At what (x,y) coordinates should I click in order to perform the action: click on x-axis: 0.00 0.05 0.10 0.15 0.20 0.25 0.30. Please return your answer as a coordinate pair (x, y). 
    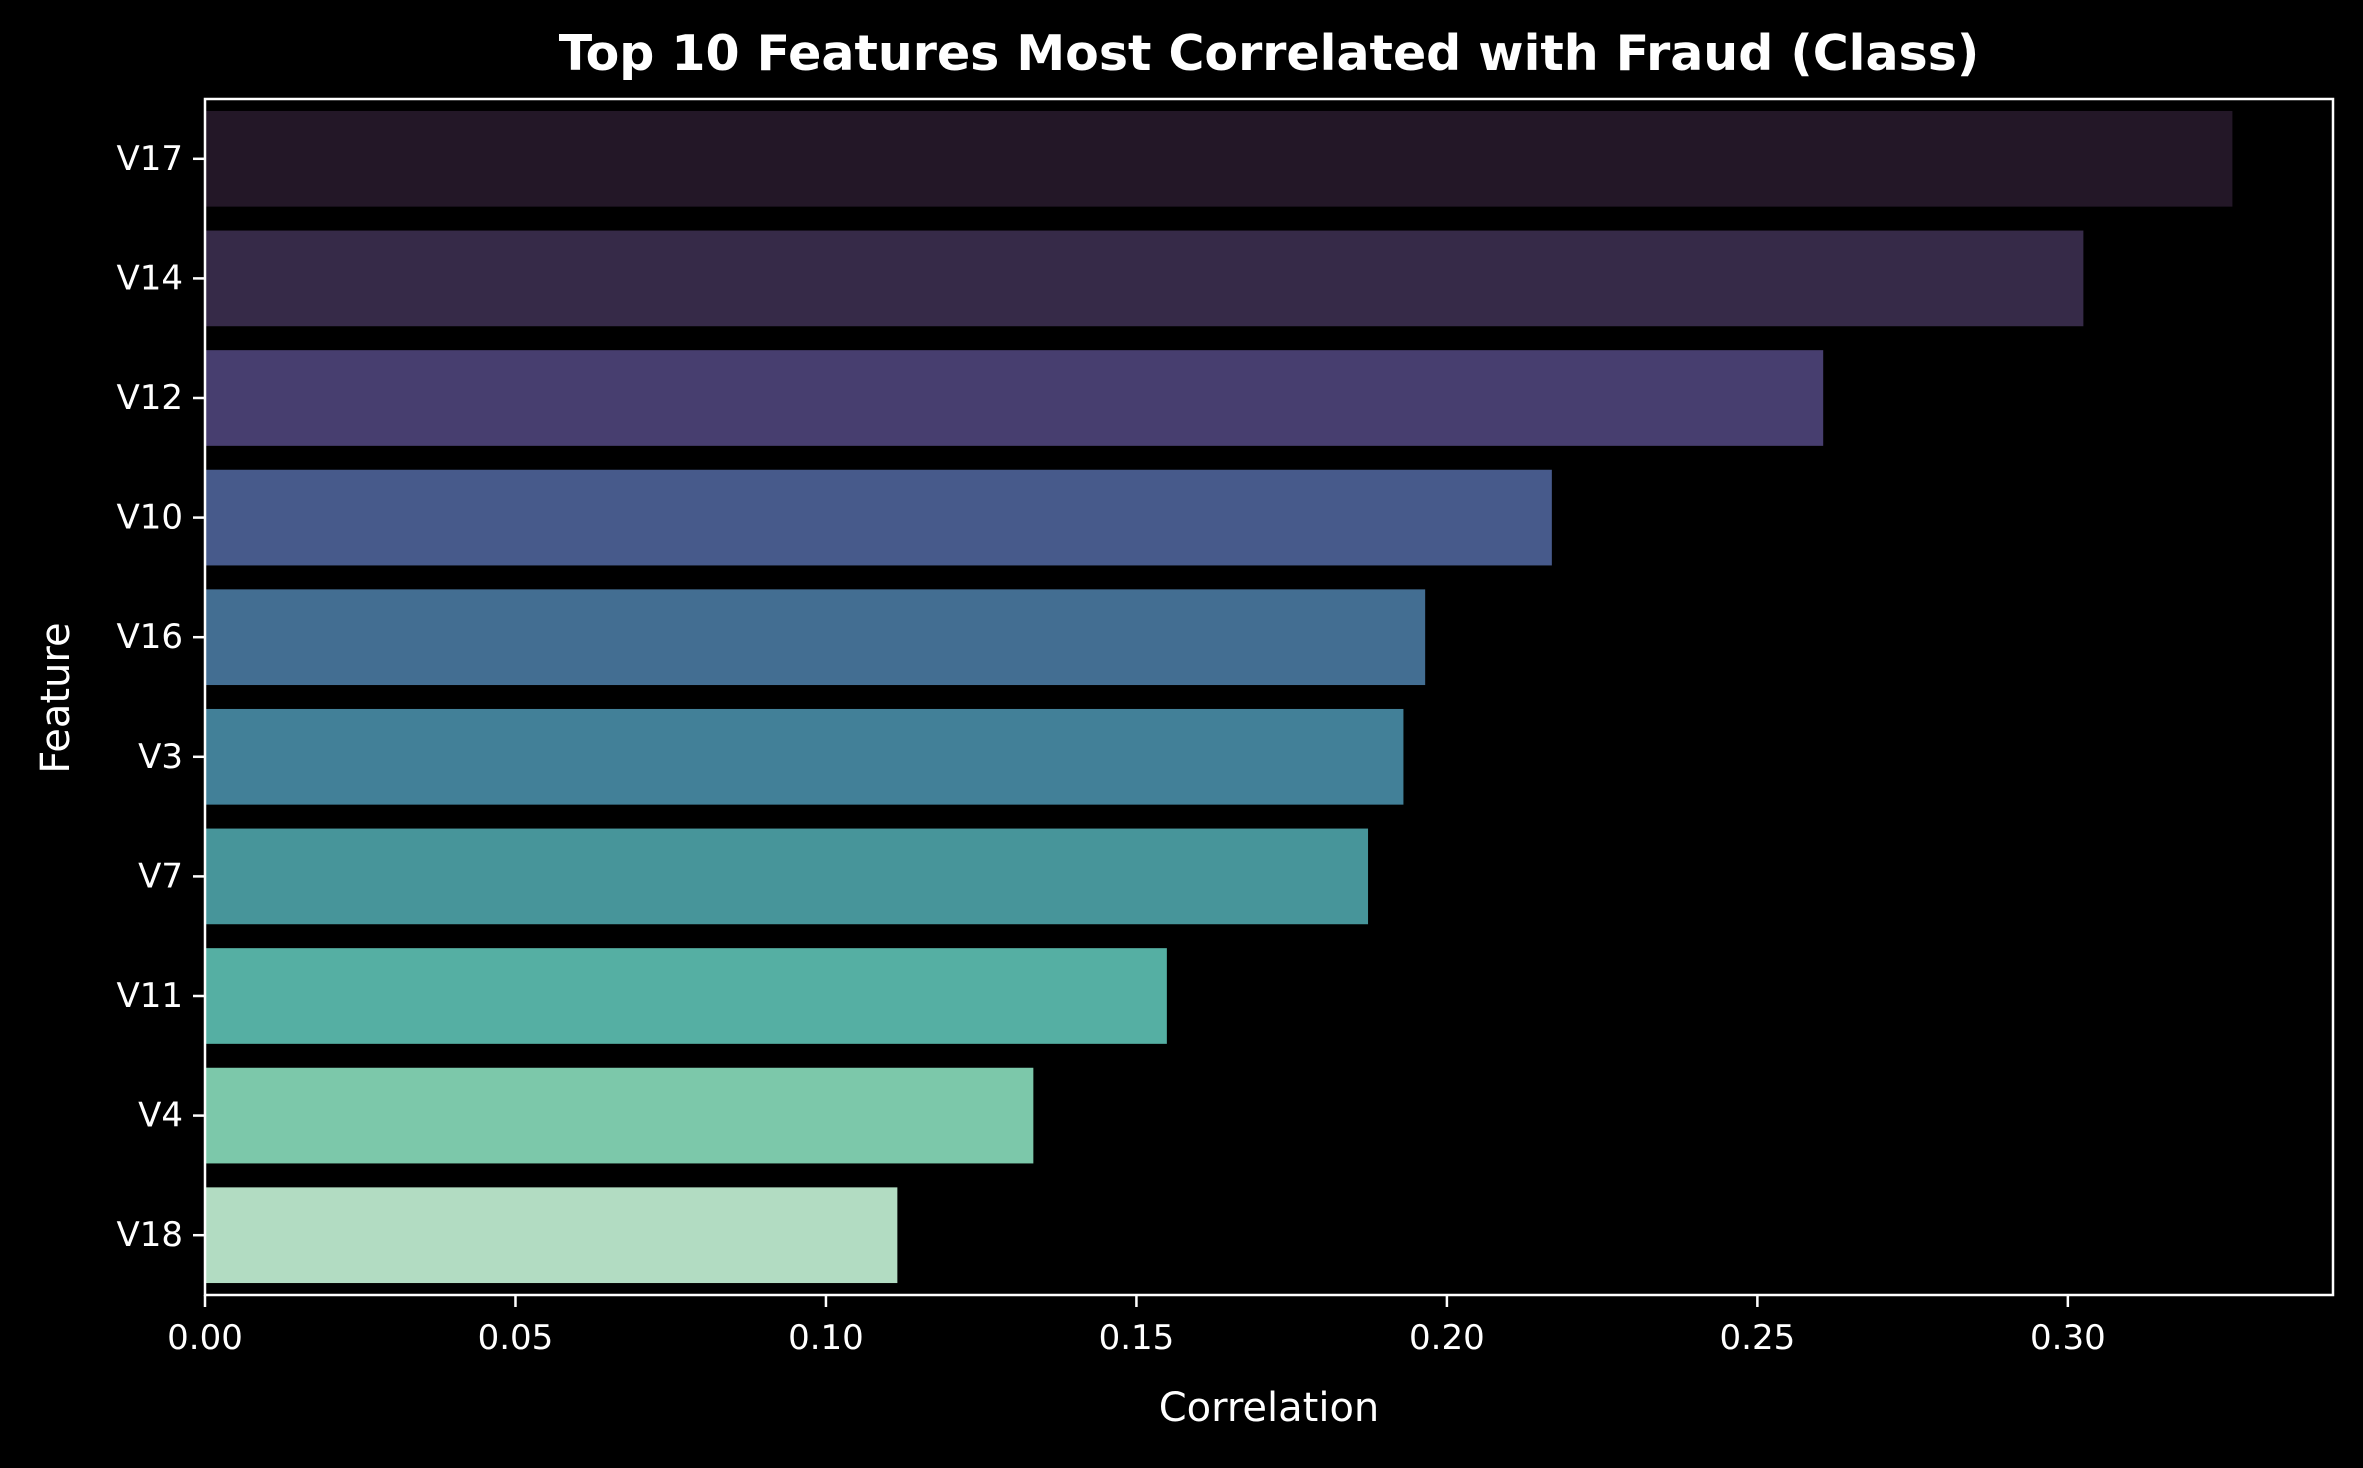
    Looking at the image, I should click on (1136, 1326).